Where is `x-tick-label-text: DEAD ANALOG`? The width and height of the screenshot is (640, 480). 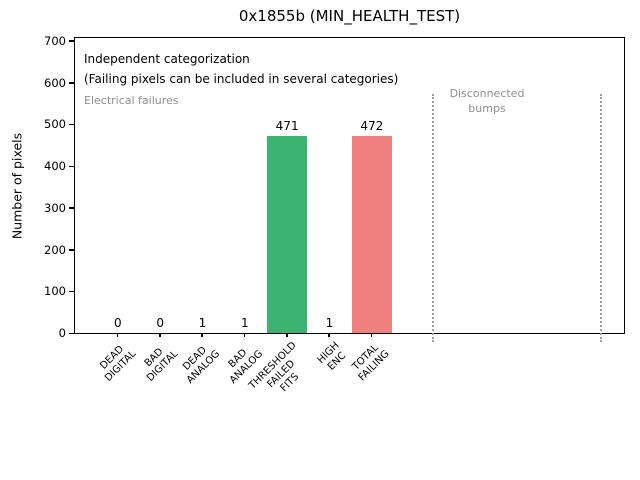 x-tick-label-text: DEAD ANALOG is located at coordinates (202, 365).